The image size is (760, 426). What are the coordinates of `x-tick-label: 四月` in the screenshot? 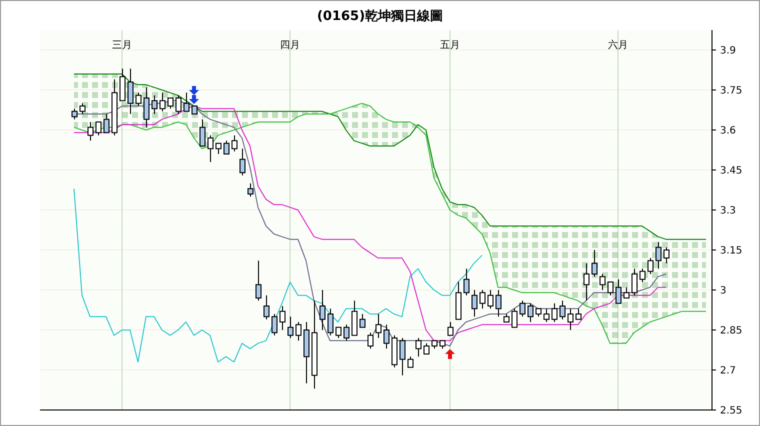 It's located at (290, 45).